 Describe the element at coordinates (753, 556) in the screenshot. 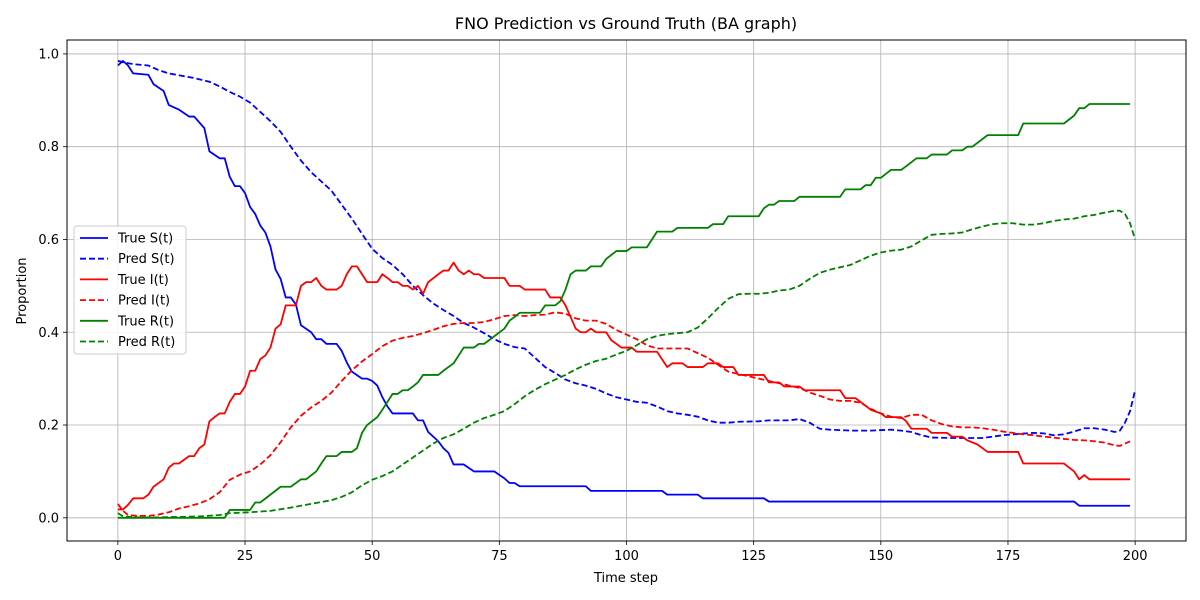

I see `x-tick-label: 125` at that location.